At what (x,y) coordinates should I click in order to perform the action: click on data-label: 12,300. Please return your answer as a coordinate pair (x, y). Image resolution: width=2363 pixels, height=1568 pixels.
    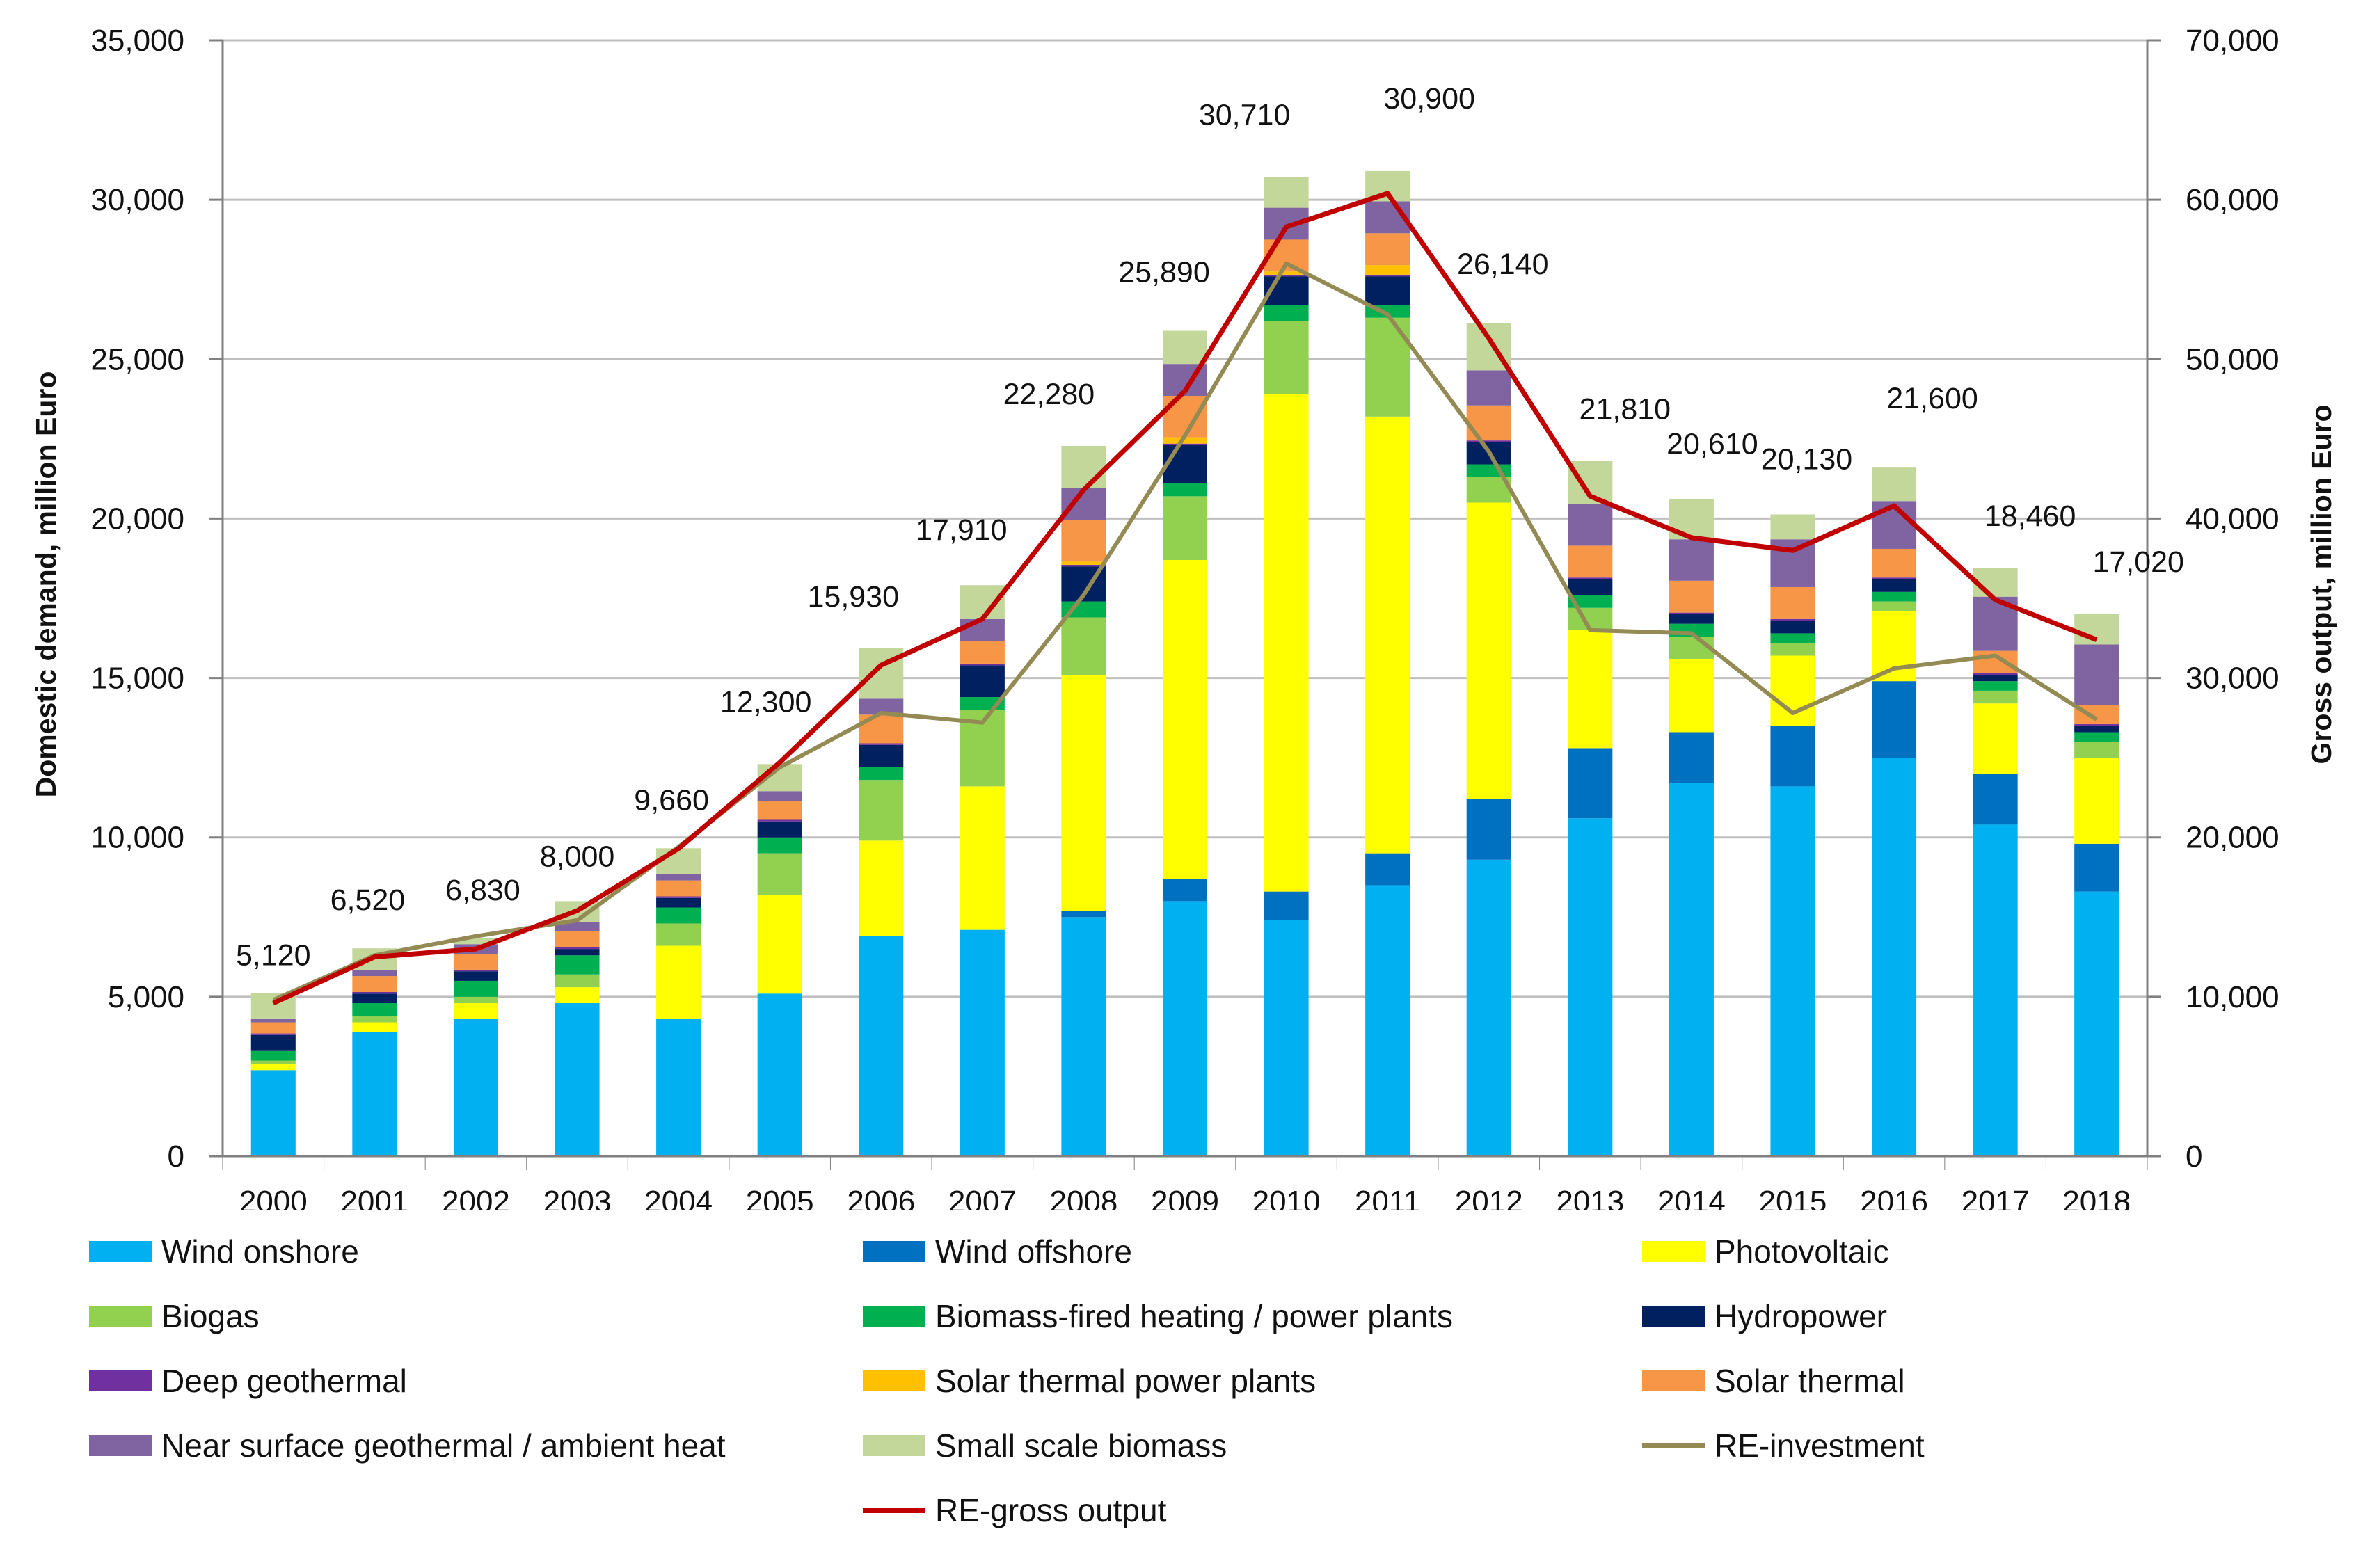
    Looking at the image, I should click on (766, 702).